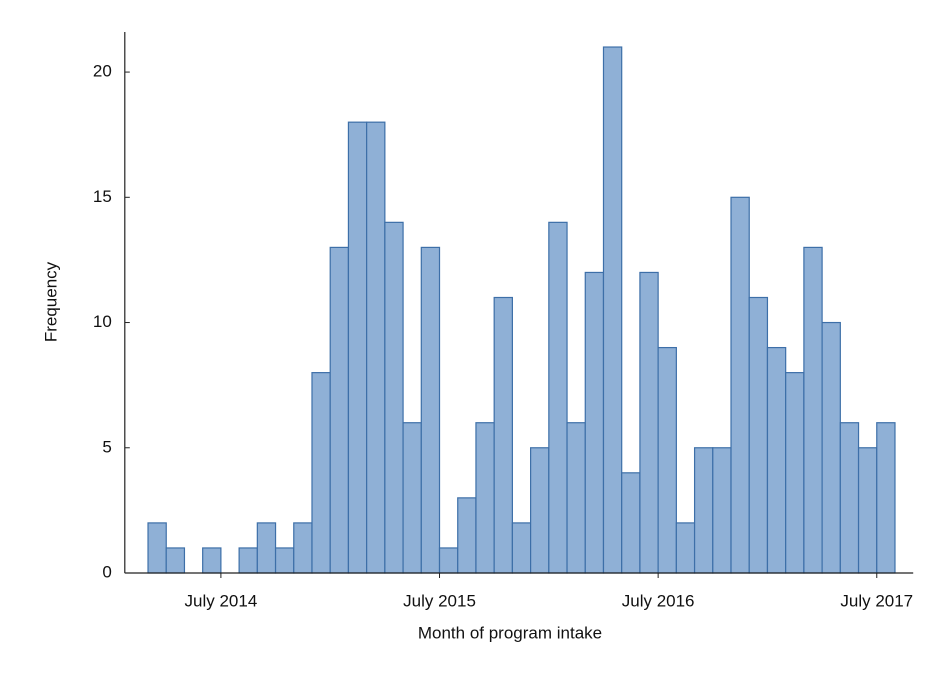 The width and height of the screenshot is (931, 677). Describe the element at coordinates (439, 600) in the screenshot. I see `x-tick-label: July 2015` at that location.